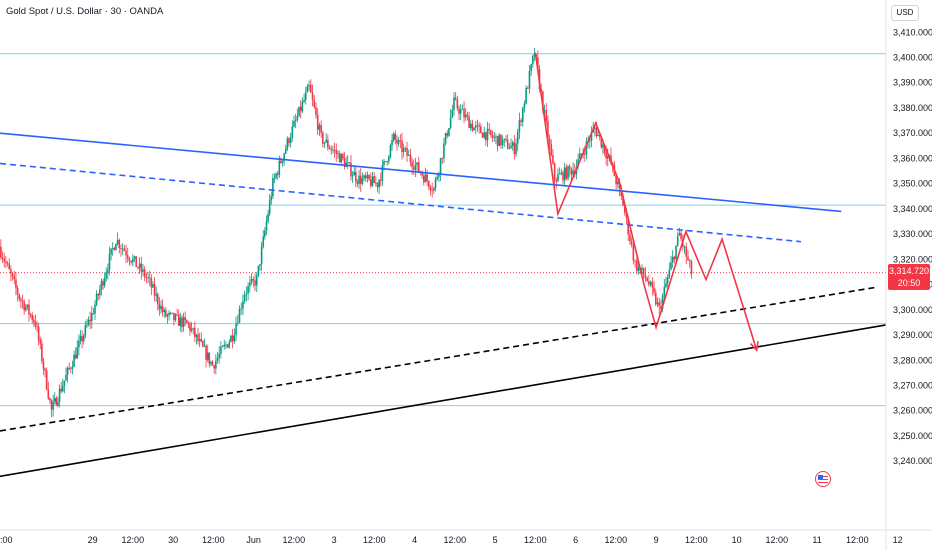 The width and height of the screenshot is (932, 550). I want to click on currency-selector: USD, so click(905, 13).